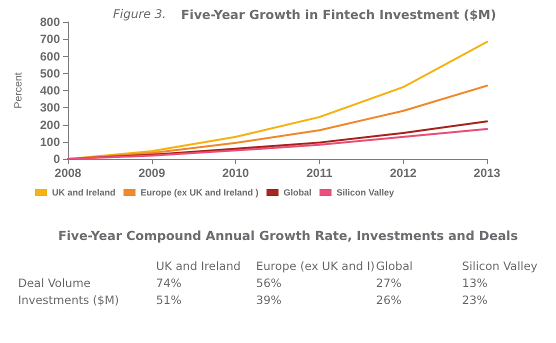  What do you see at coordinates (500, 266) in the screenshot?
I see `text: Silicon Valley` at bounding box center [500, 266].